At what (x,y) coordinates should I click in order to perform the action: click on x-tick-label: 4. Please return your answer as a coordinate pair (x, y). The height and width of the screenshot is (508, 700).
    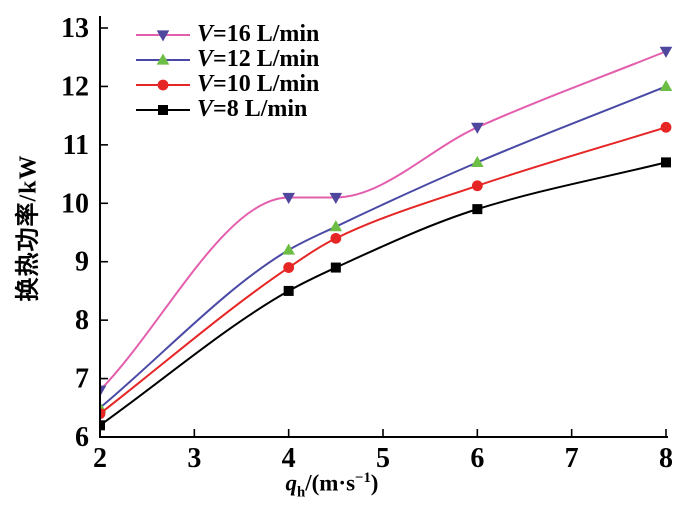
    Looking at the image, I should click on (289, 458).